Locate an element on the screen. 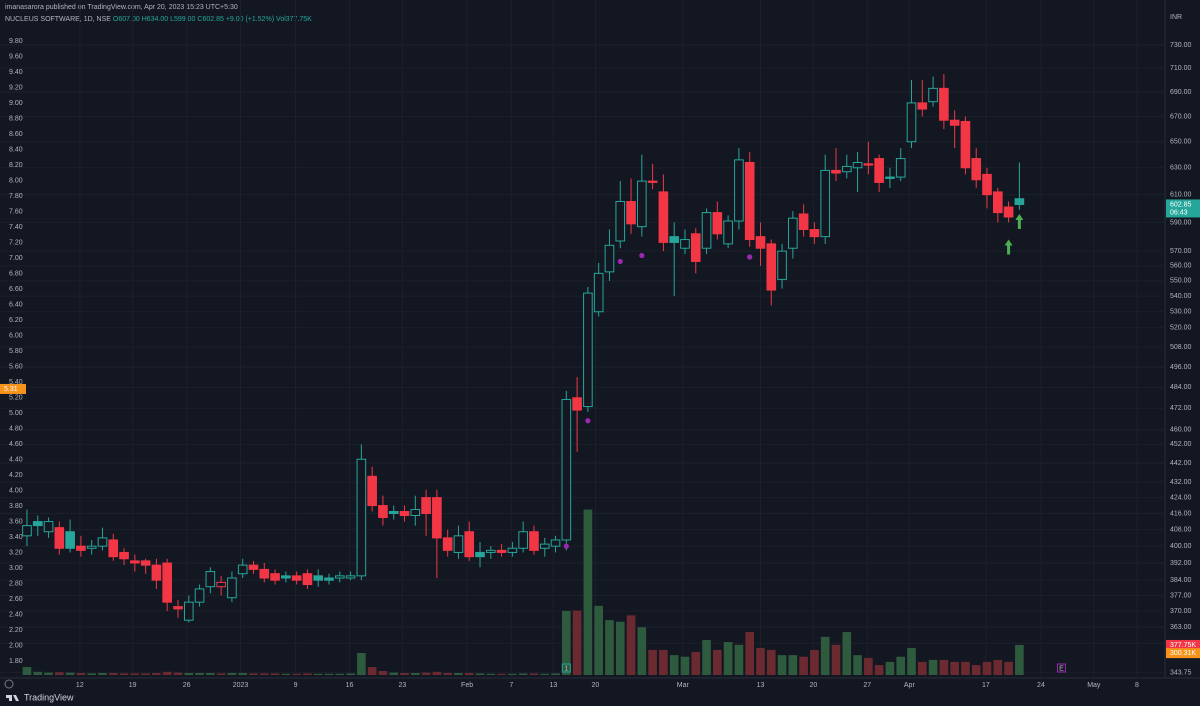 Image resolution: width=1200 pixels, height=706 pixels. y-tick-label: 377.00 is located at coordinates (1181, 595).